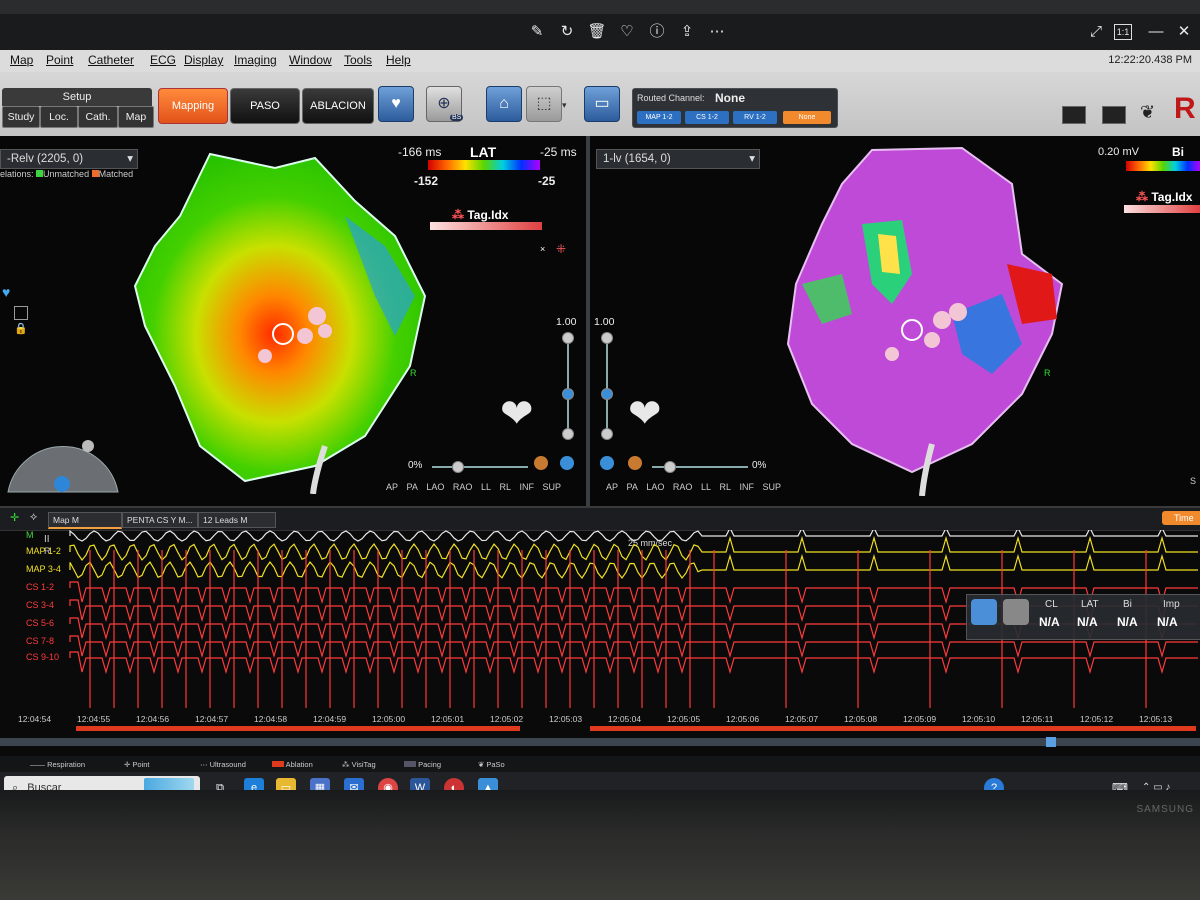 This screenshot has width=1200, height=900. I want to click on fit-icon: 1:1, so click(1123, 32).